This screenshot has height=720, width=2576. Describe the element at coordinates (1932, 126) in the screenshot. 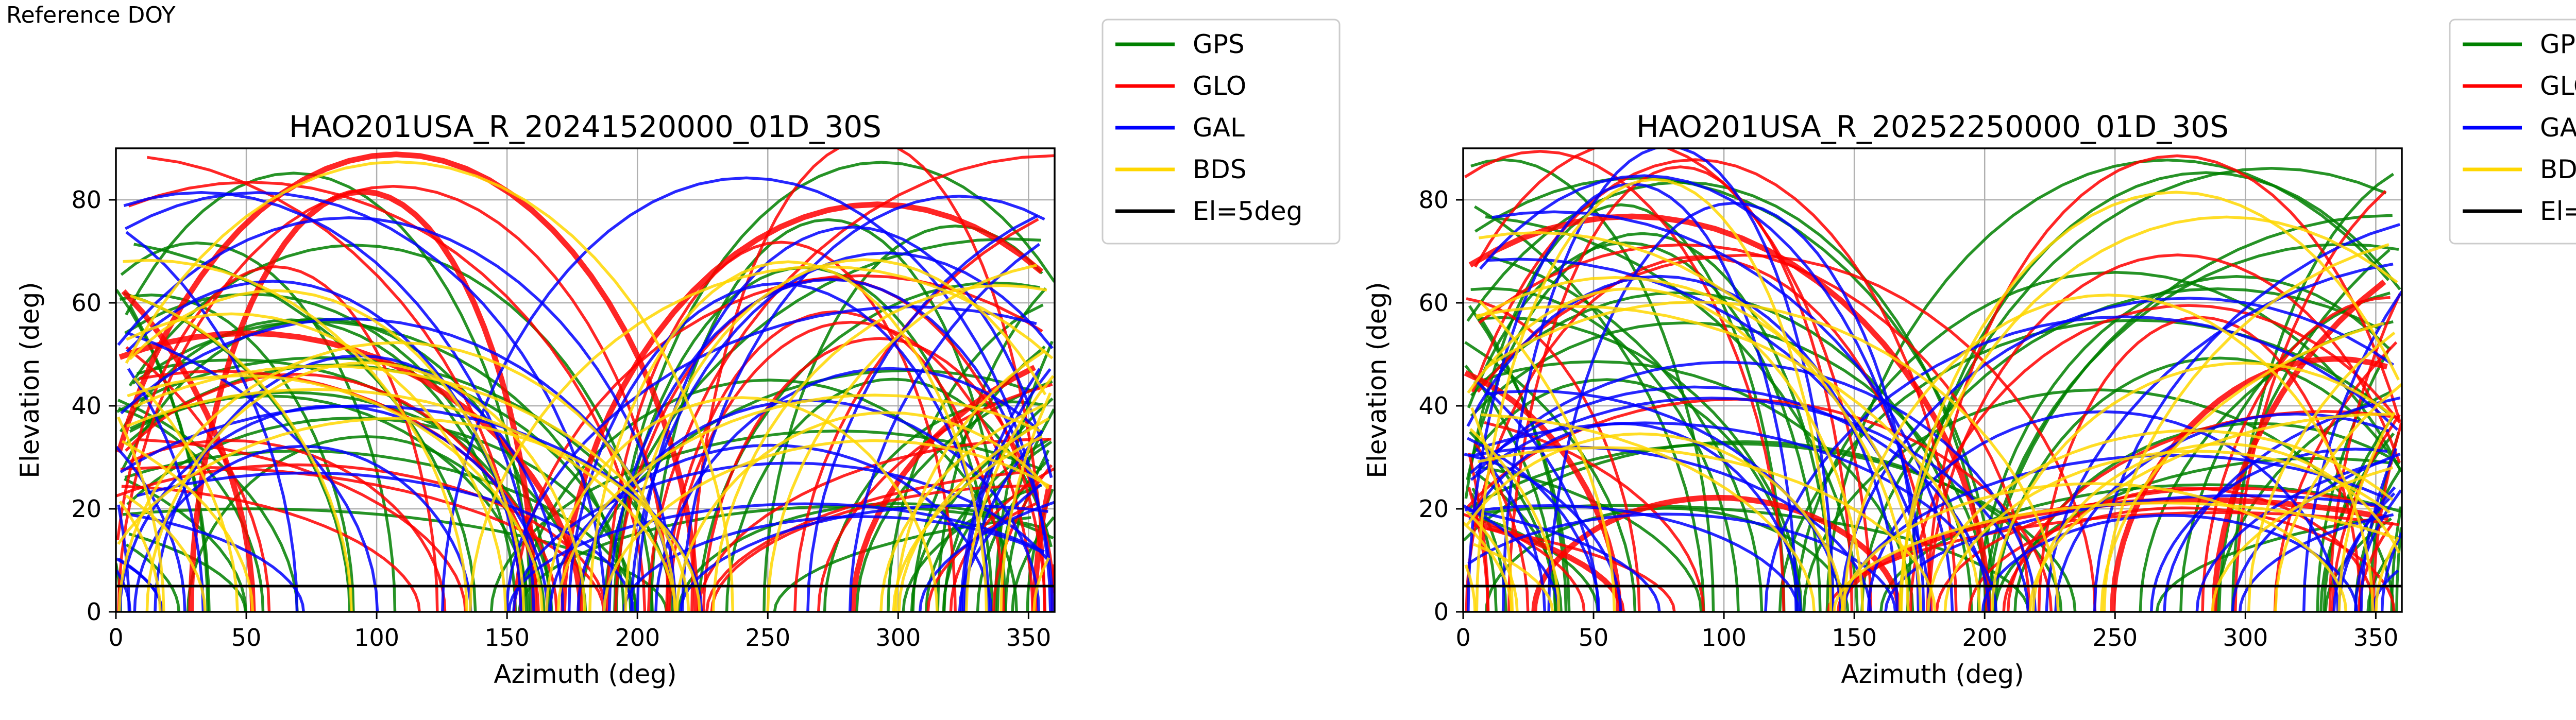

I see `chart-title: HAO201USA_R_20252250000_01D_30S` at that location.